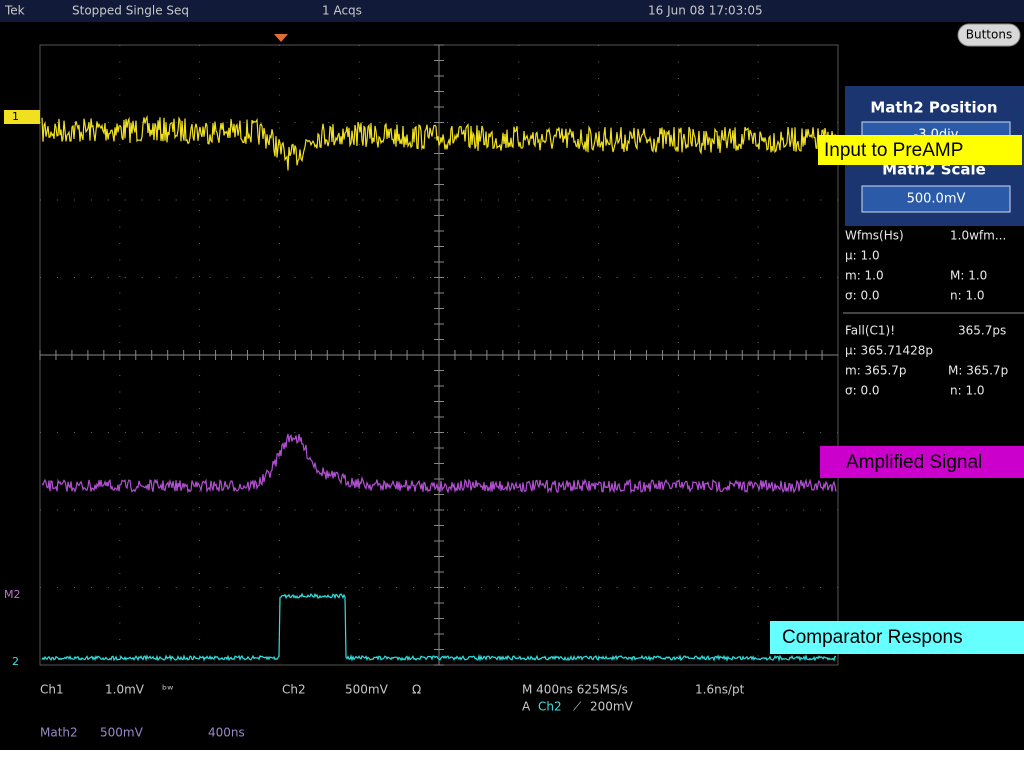 This screenshot has width=1024, height=768. What do you see at coordinates (612, 707) in the screenshot?
I see `trigger-level: 200mV` at bounding box center [612, 707].